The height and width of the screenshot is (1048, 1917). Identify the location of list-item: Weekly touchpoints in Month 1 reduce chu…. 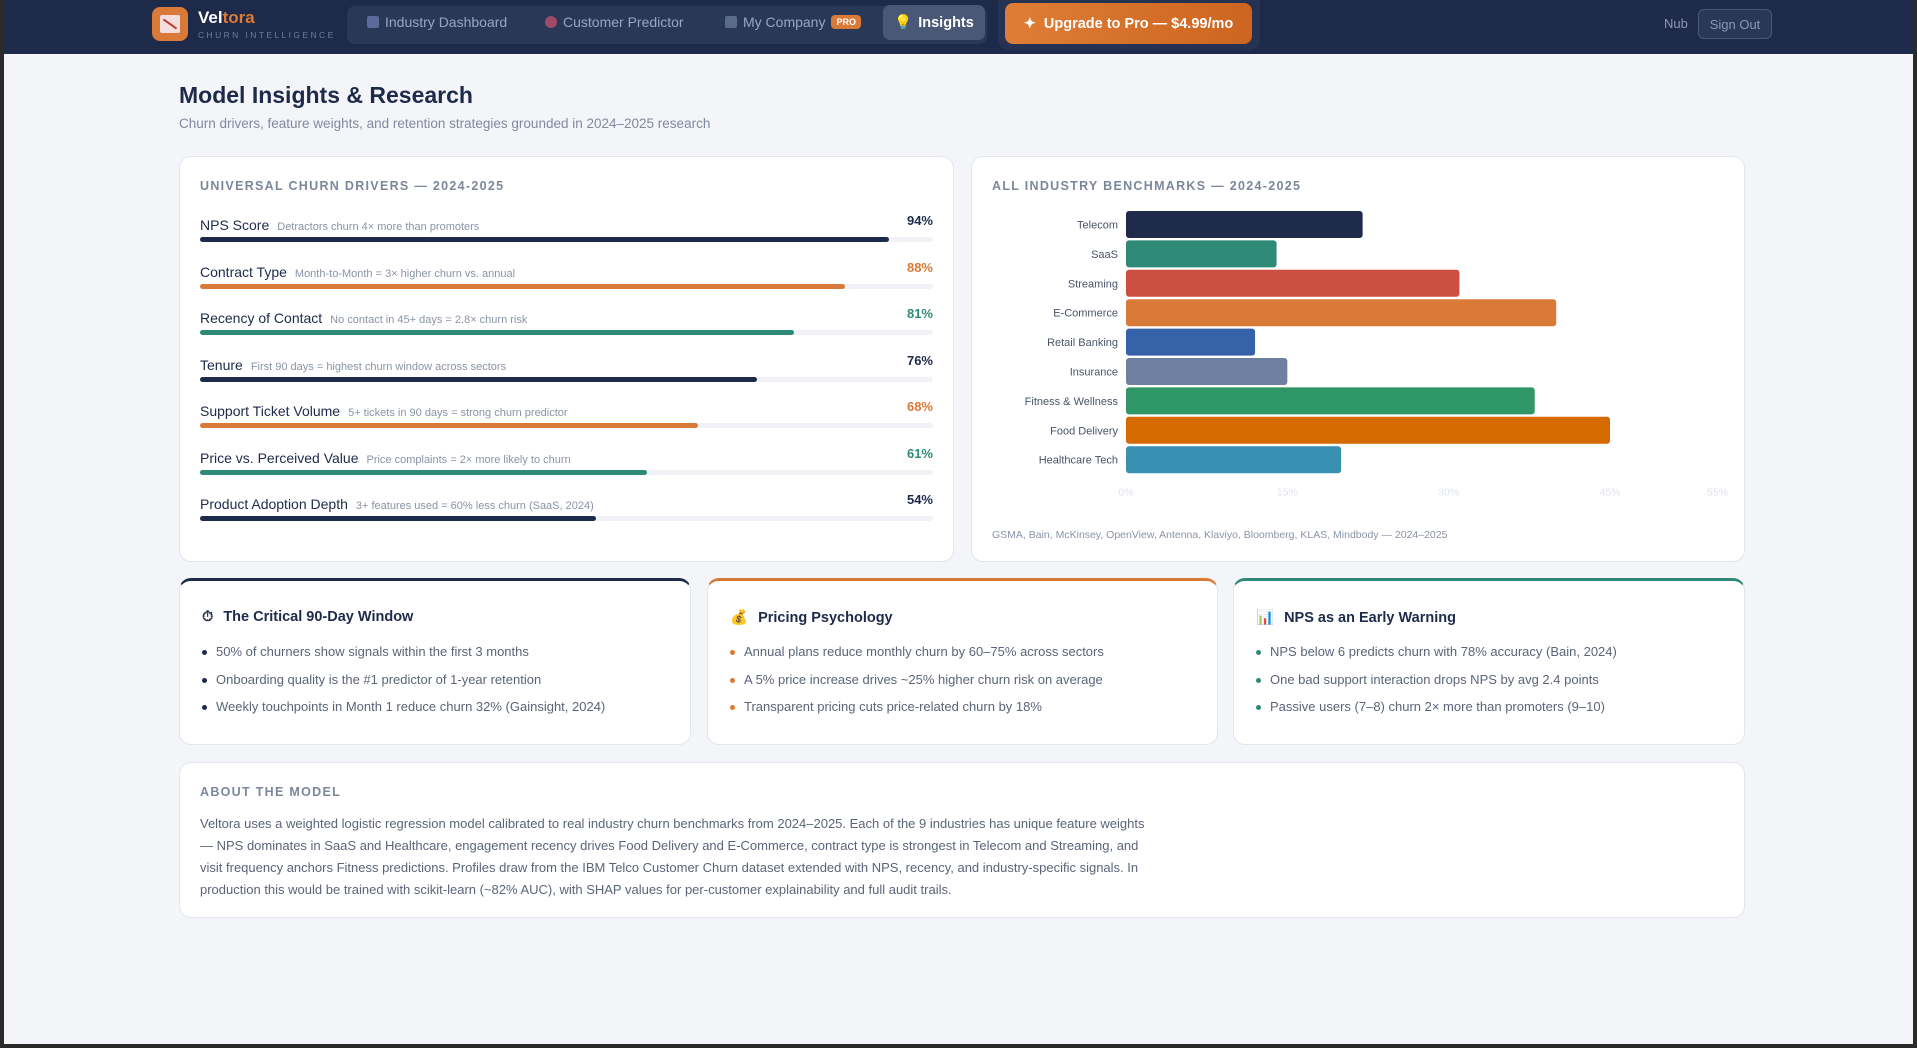
(403, 713).